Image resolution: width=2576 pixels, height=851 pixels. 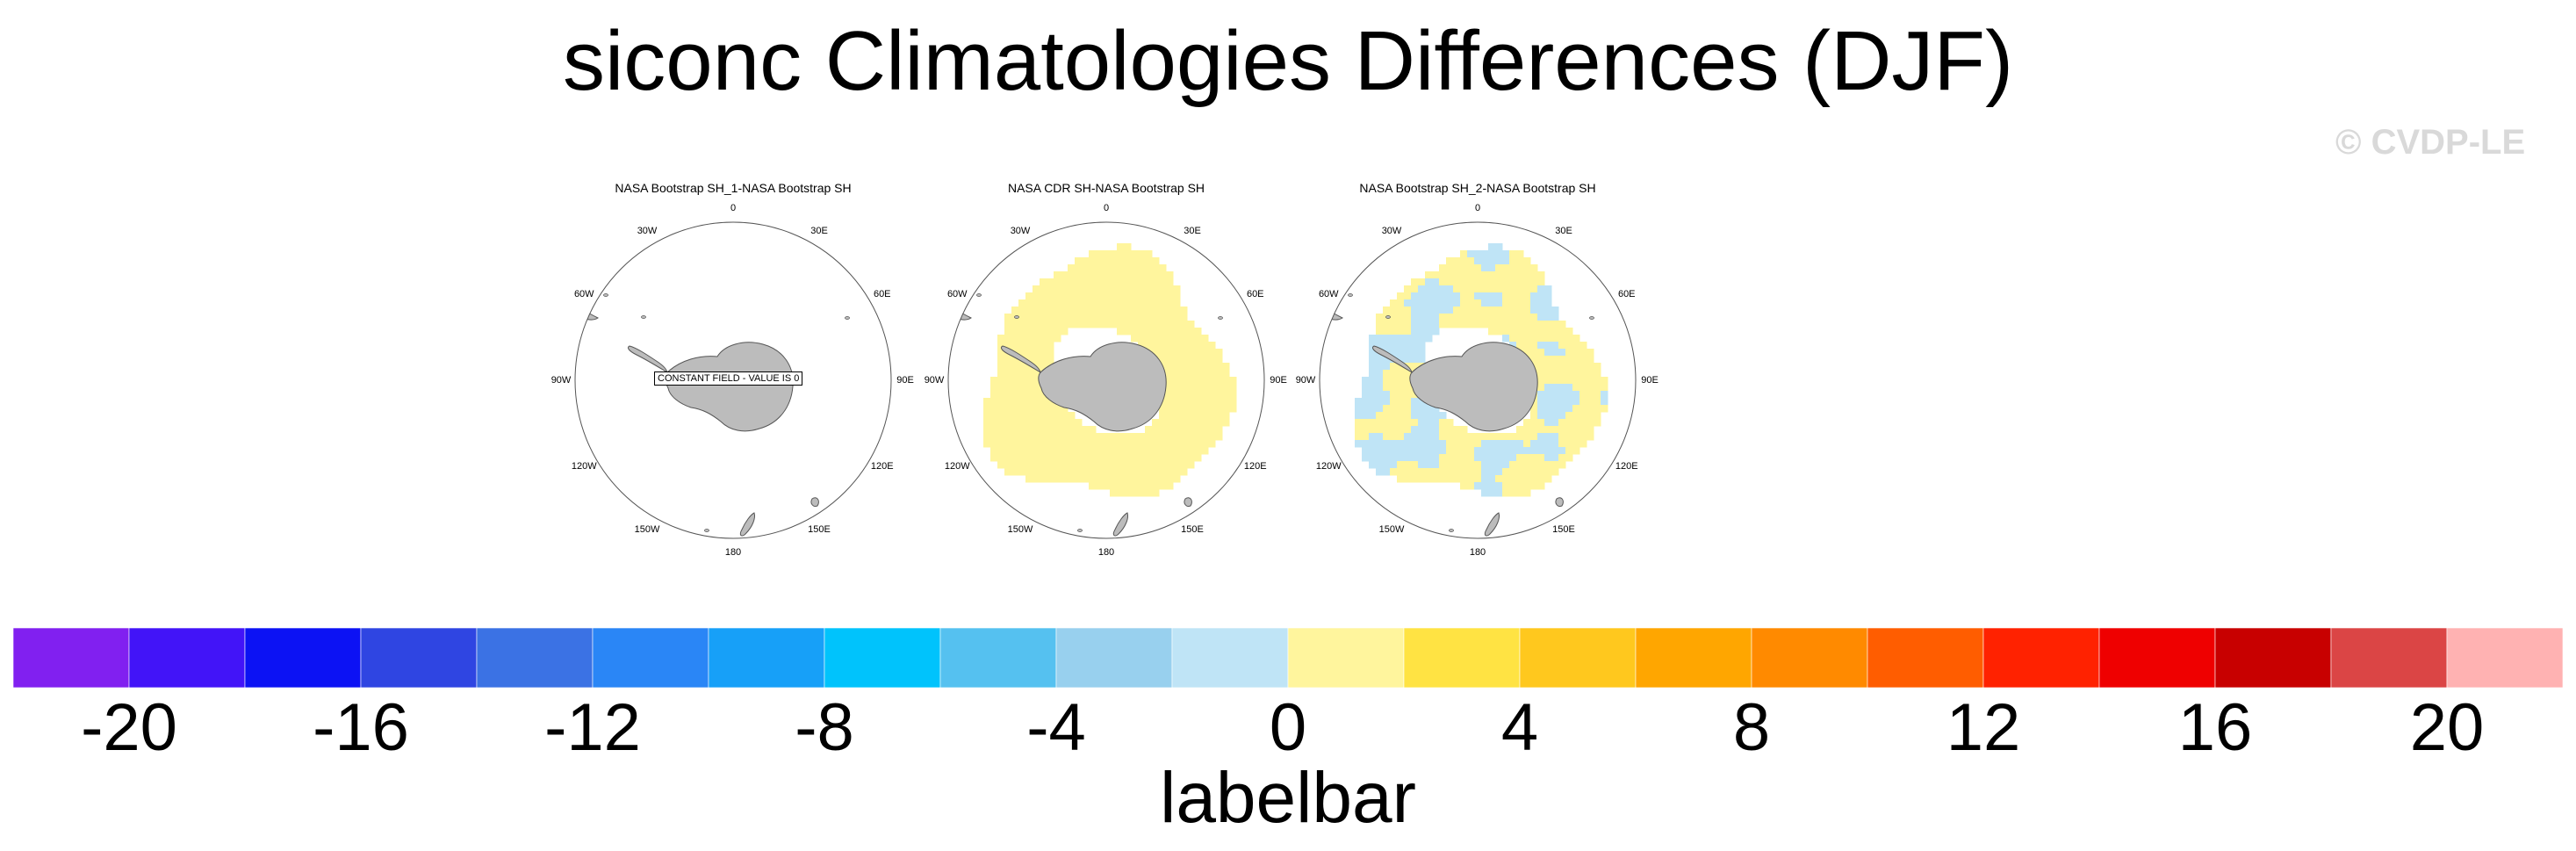 I want to click on labelbar-tick-label: -4, so click(x=1056, y=727).